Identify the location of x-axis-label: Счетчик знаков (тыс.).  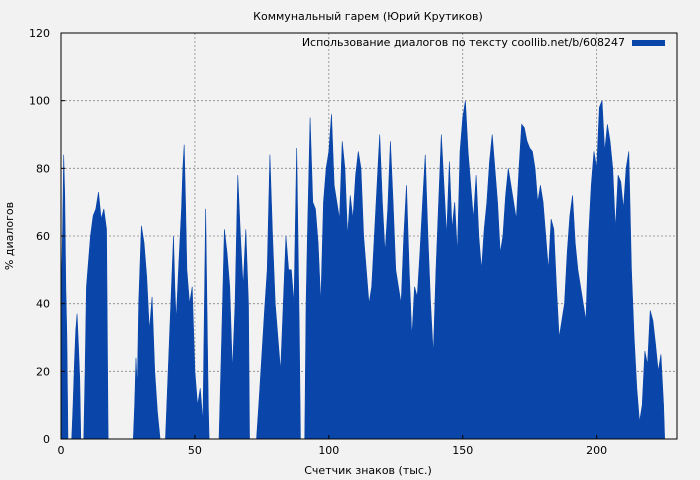
(368, 470).